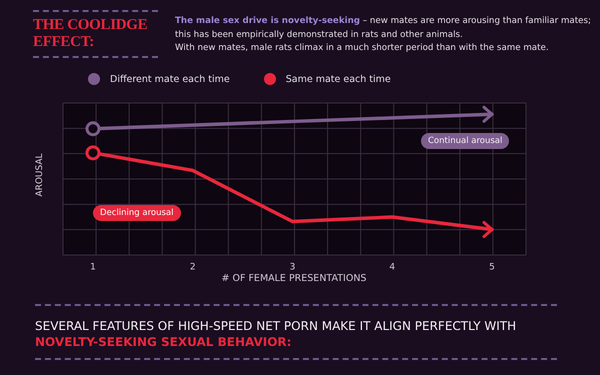 Image resolution: width=600 pixels, height=375 pixels. I want to click on text: NOVELTY-SEEKING SEXUAL BEHAVIOR:, so click(163, 342).